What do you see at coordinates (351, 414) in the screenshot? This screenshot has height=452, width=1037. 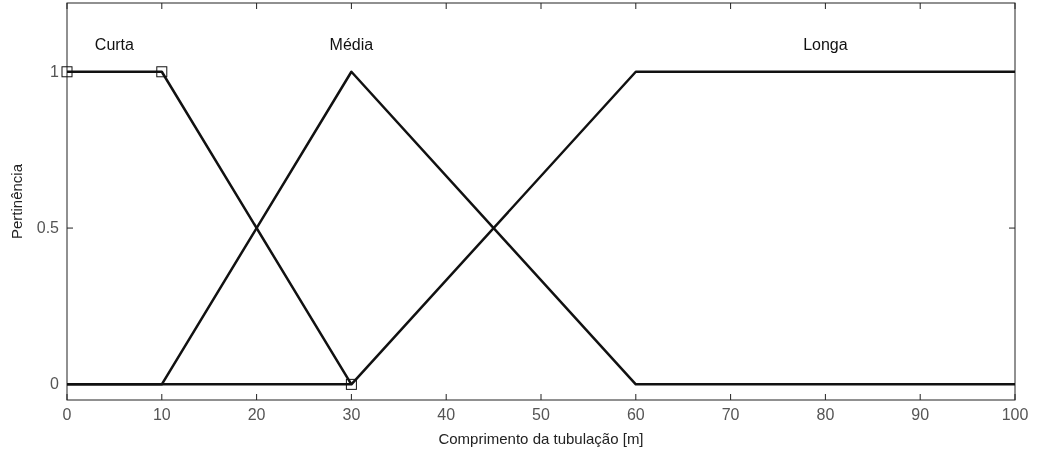 I see `x-tick-label: 30` at bounding box center [351, 414].